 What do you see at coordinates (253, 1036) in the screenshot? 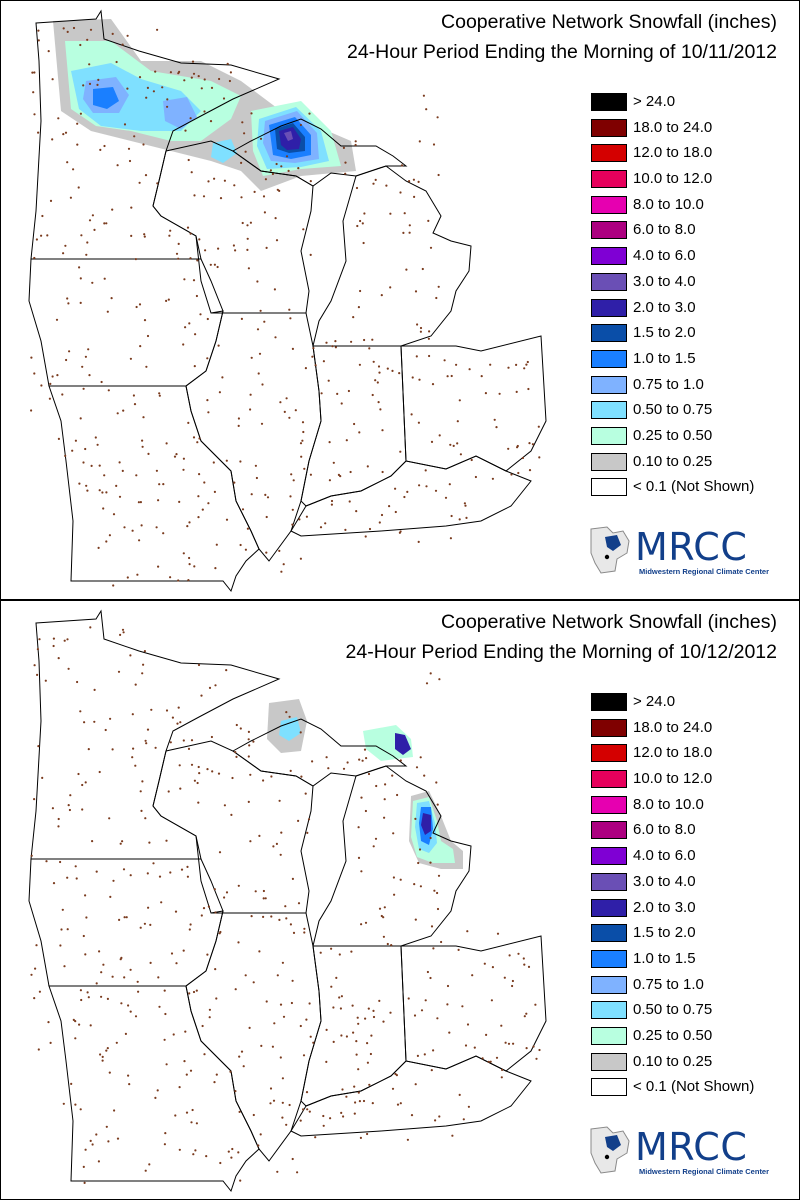
I see `illinois-outline` at bounding box center [253, 1036].